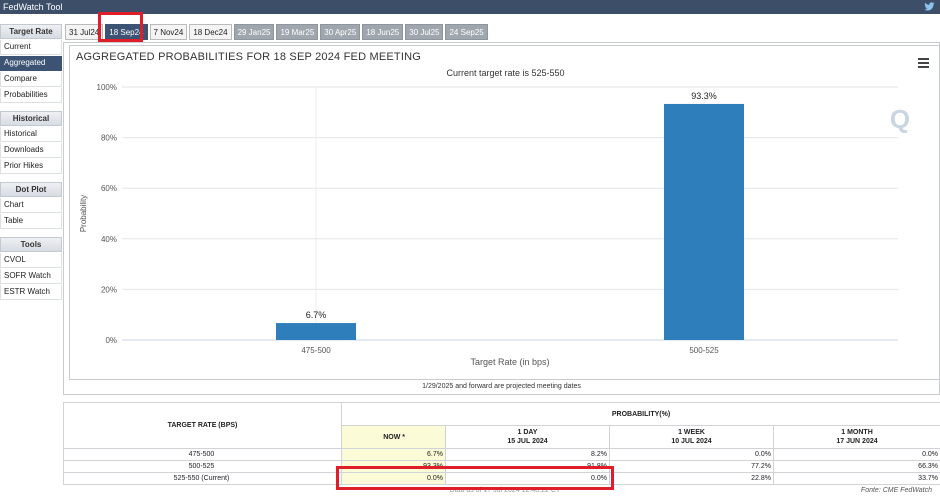 This screenshot has height=497, width=940. What do you see at coordinates (704, 96) in the screenshot?
I see `bar-value-label: 93.3%` at bounding box center [704, 96].